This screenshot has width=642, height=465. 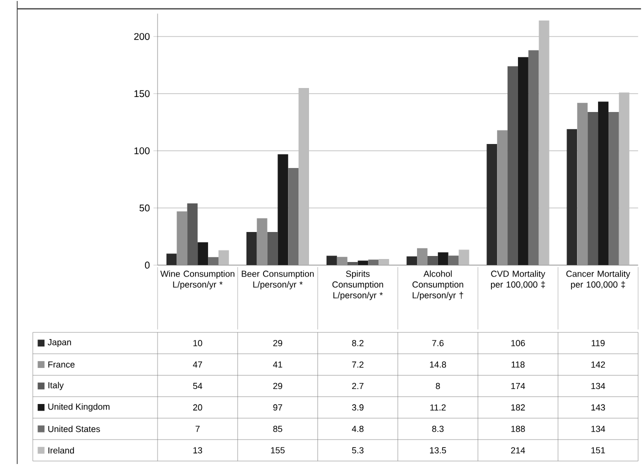 I want to click on x-tick-label: Cancer Mortality per 100,000 ‡, so click(x=598, y=280).